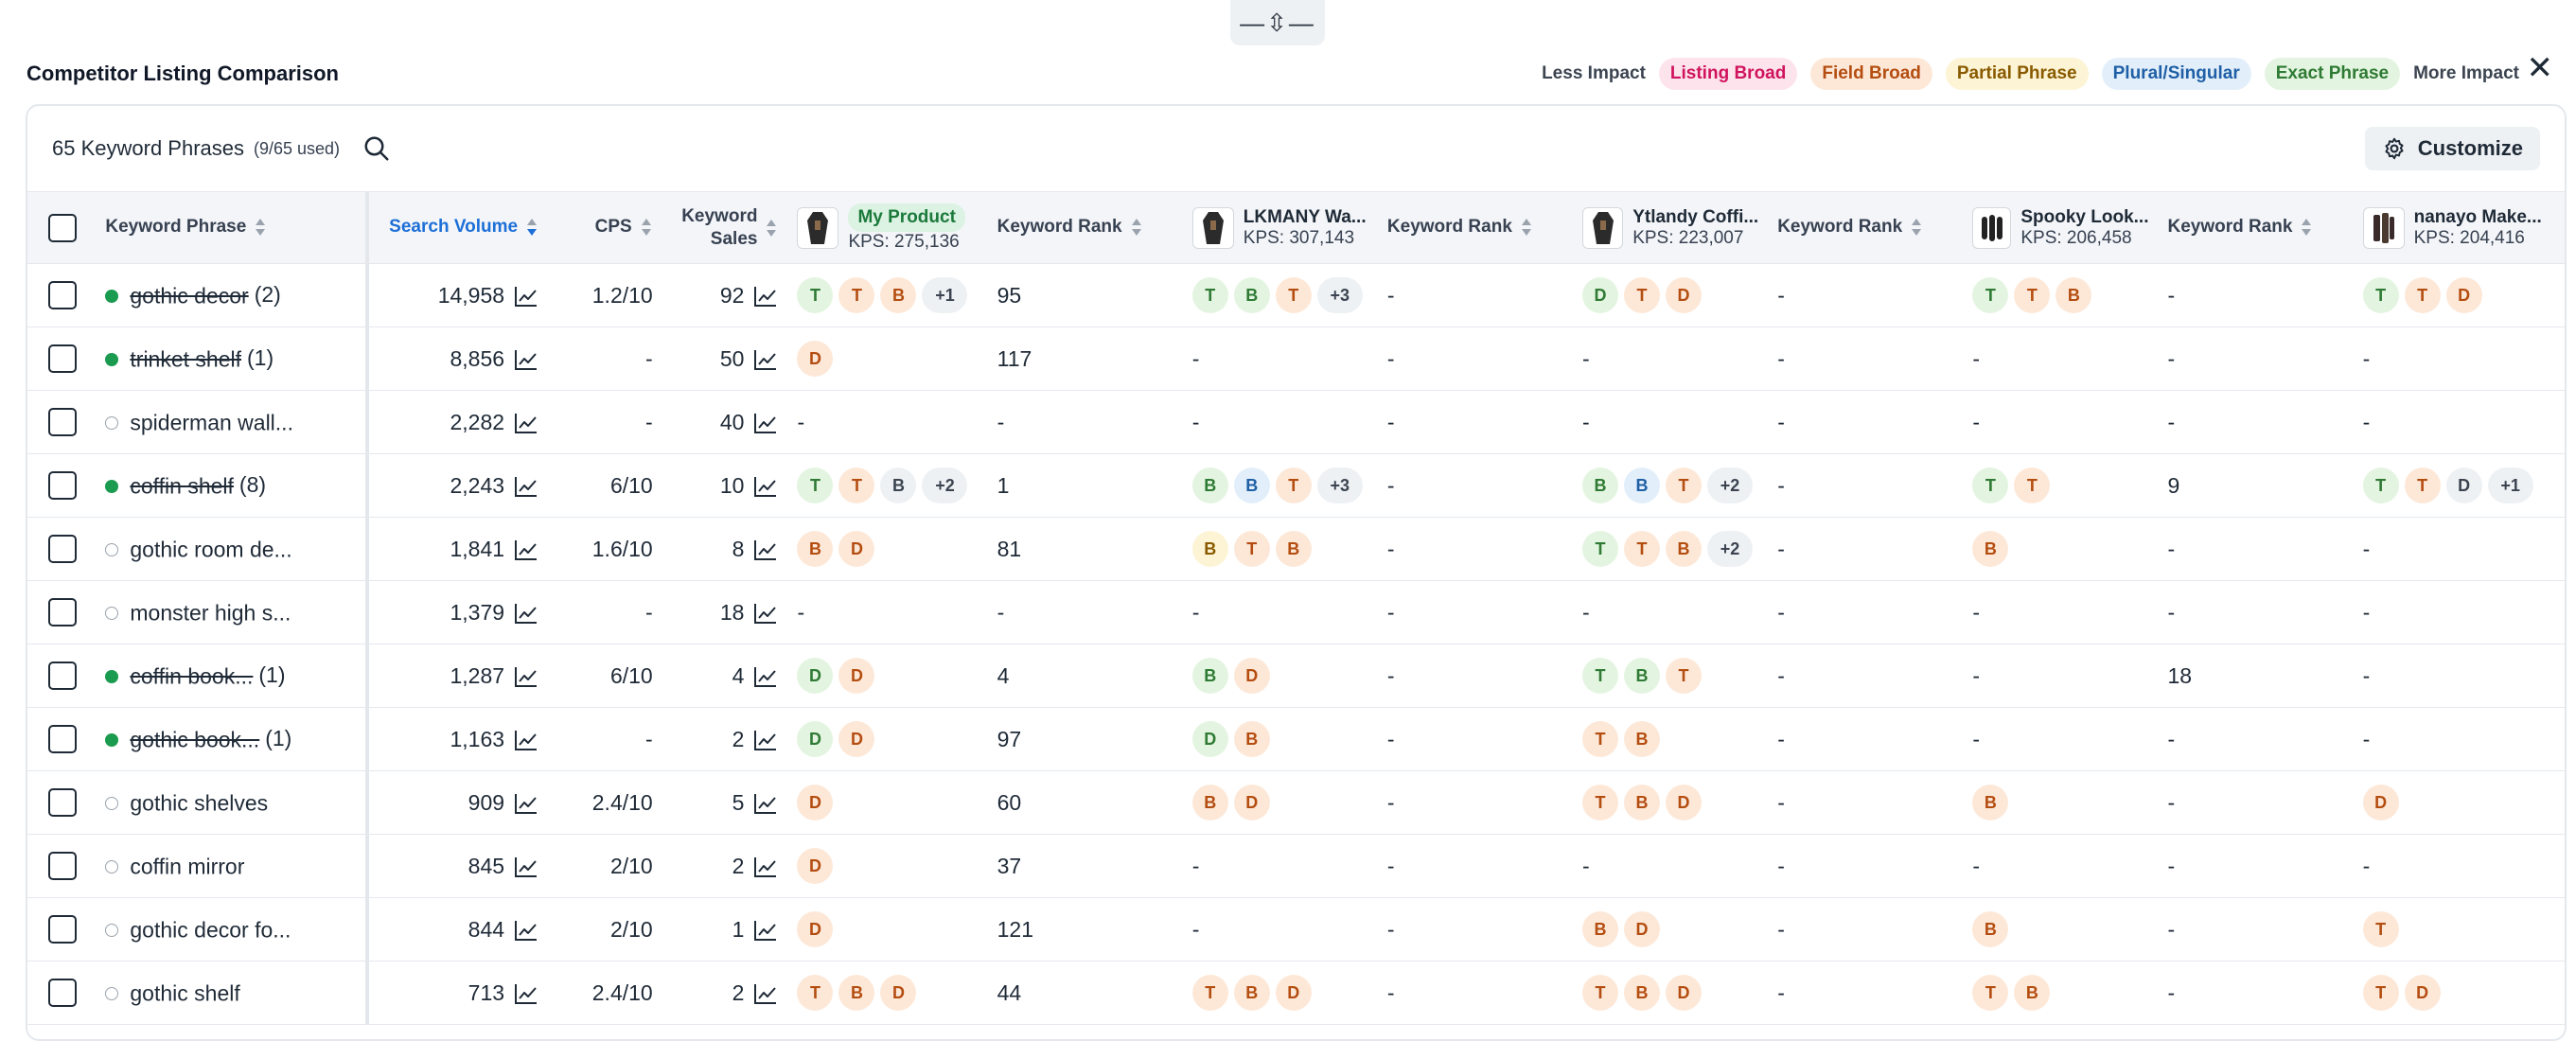 The image size is (2576, 1041). Describe the element at coordinates (2540, 68) in the screenshot. I see `close-icon: ✕` at that location.